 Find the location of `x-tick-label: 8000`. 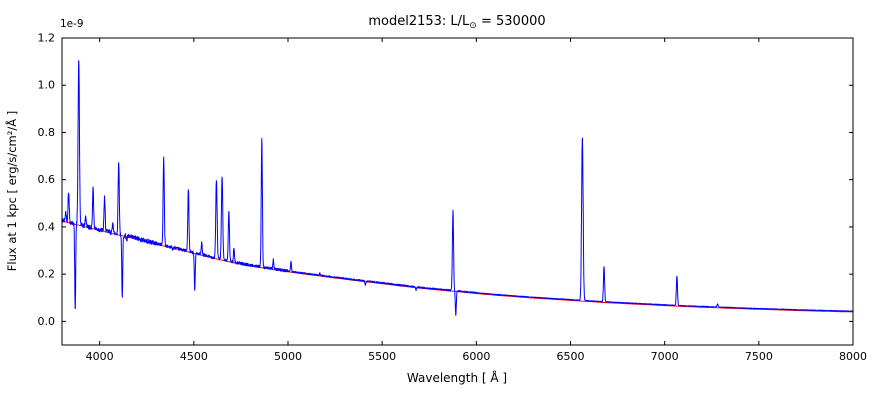

x-tick-label: 8000 is located at coordinates (853, 356).